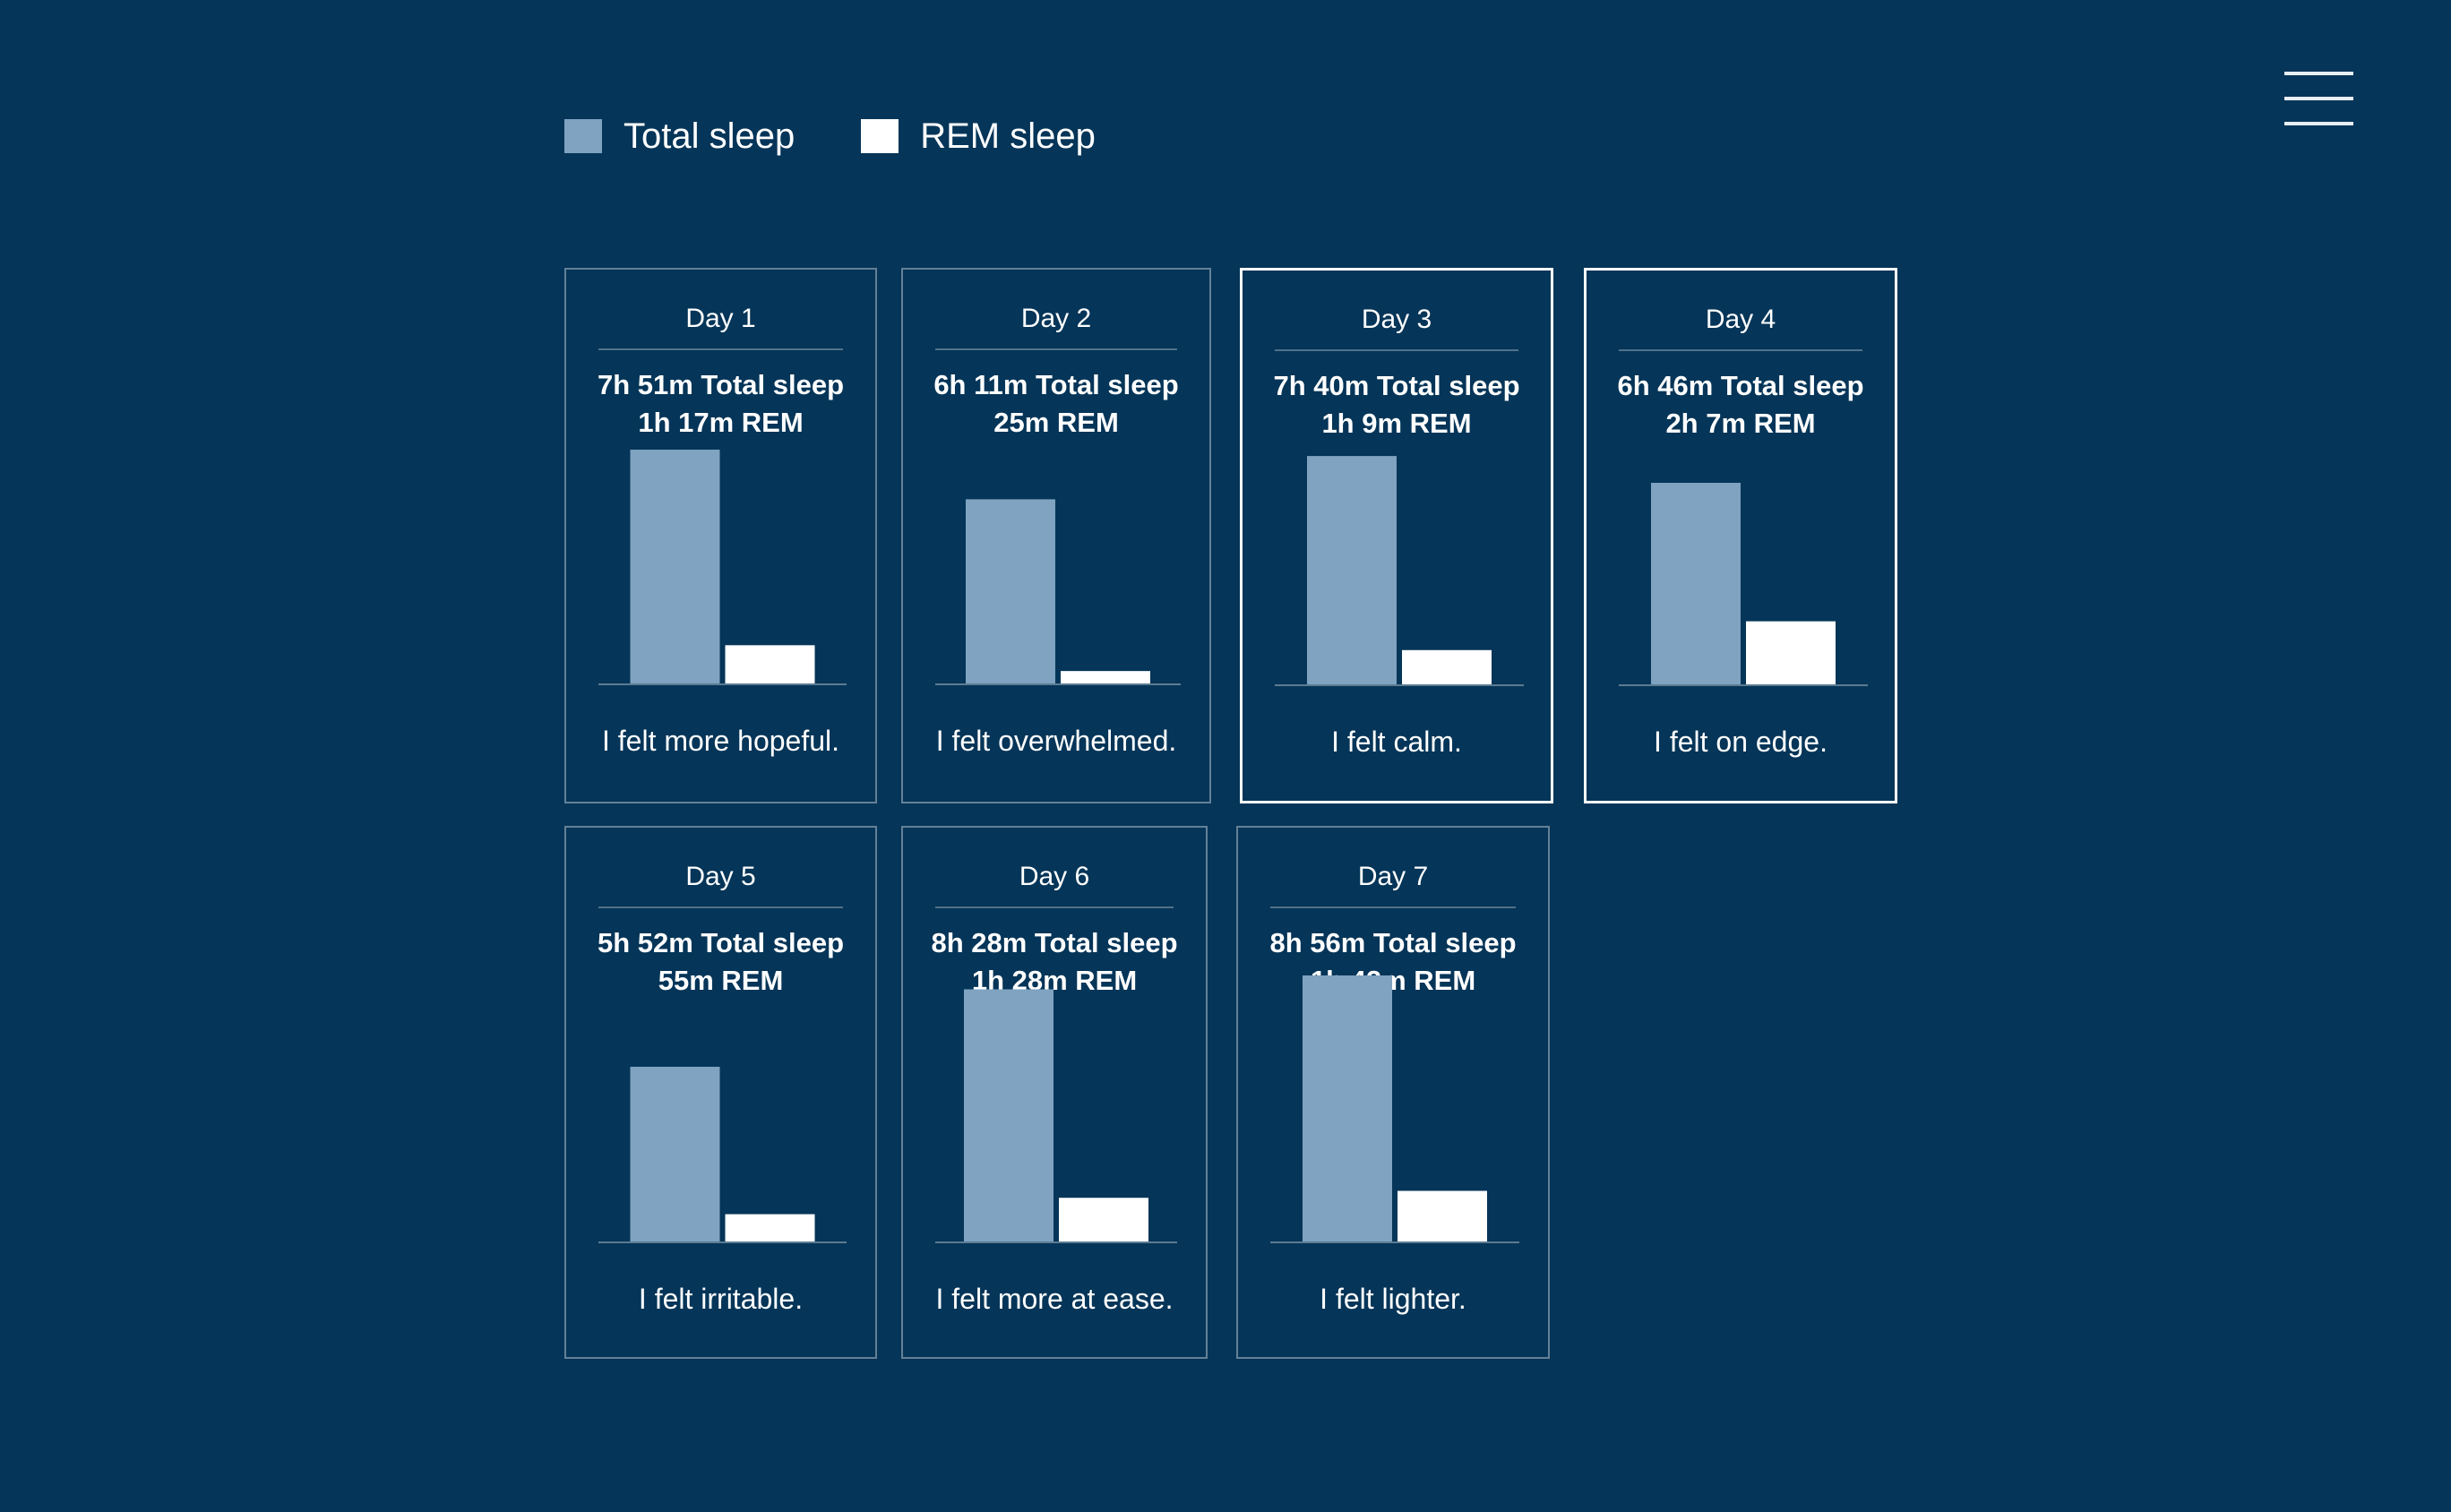  What do you see at coordinates (1056, 385) in the screenshot?
I see `card-total-sleep: 6h 11m Total sleep` at bounding box center [1056, 385].